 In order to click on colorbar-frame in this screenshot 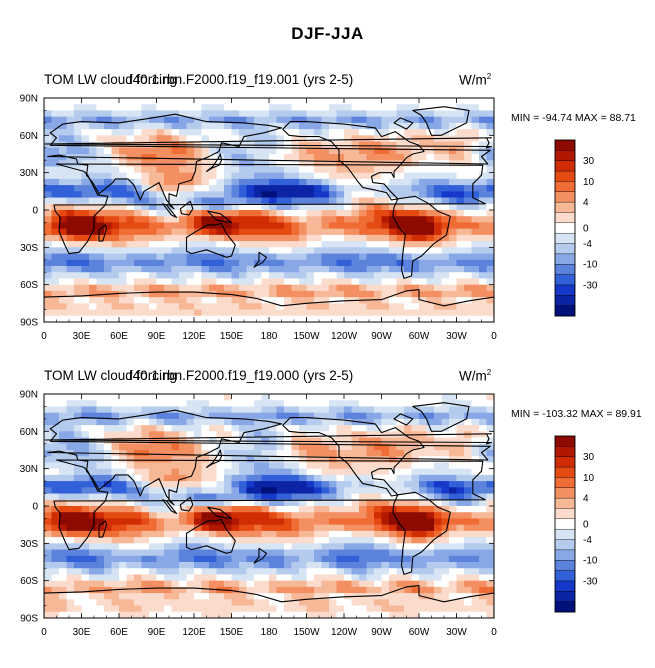, I will do `click(565, 524)`.